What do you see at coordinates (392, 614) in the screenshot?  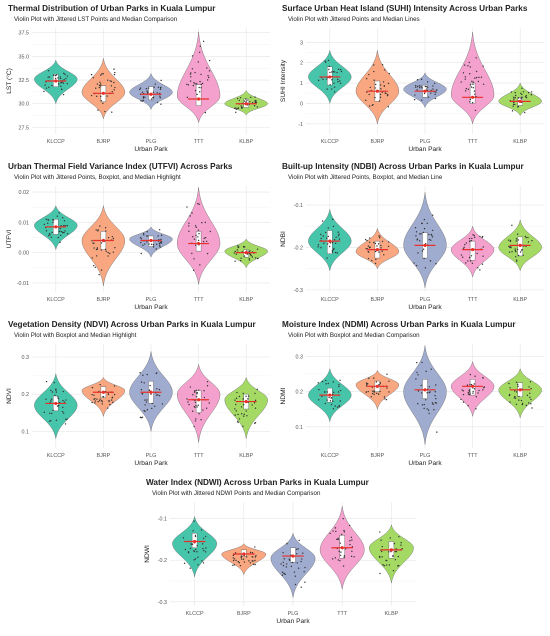 I see `x-tick-label: KLBP` at bounding box center [392, 614].